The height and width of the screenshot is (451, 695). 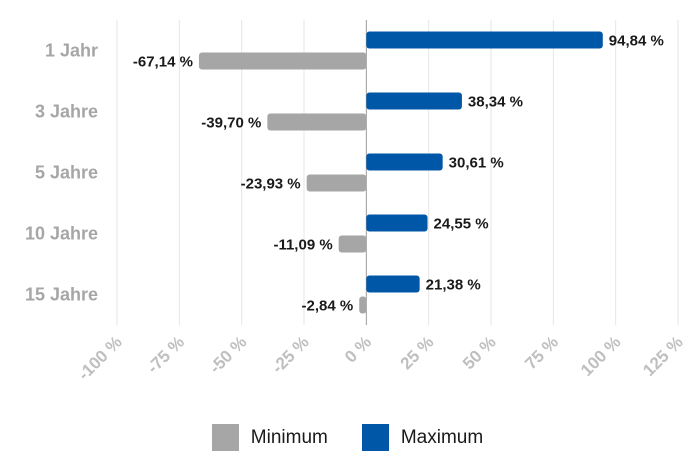 I want to click on legend-item-minimum: Minimum, so click(x=269, y=437).